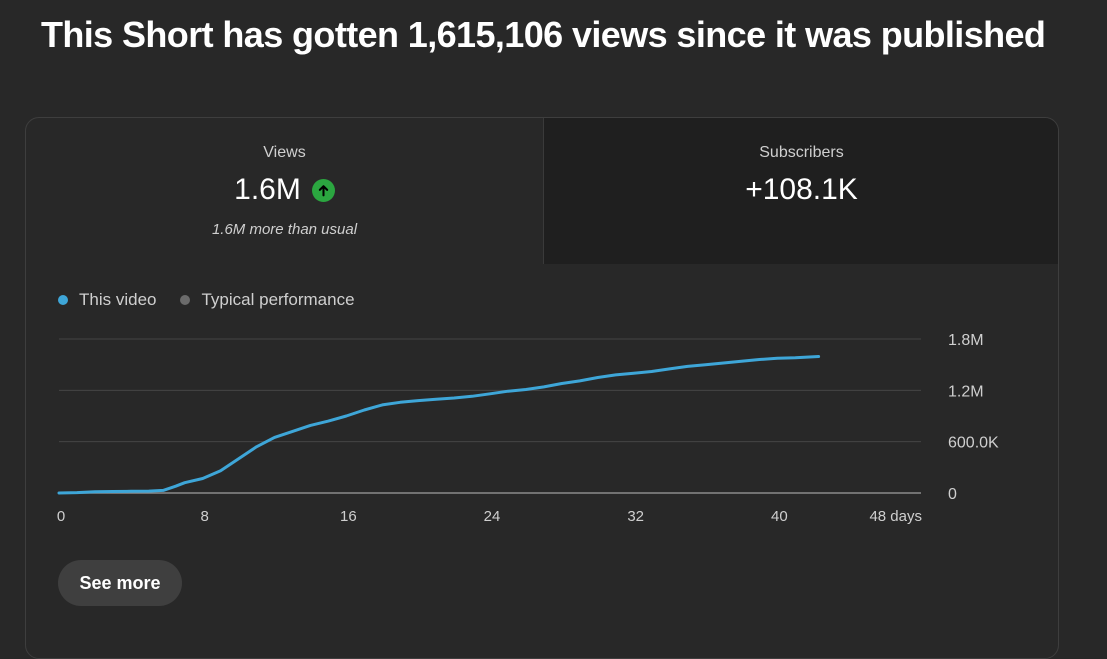 The height and width of the screenshot is (659, 1107). What do you see at coordinates (63, 300) in the screenshot?
I see `legend-dot-this-video` at bounding box center [63, 300].